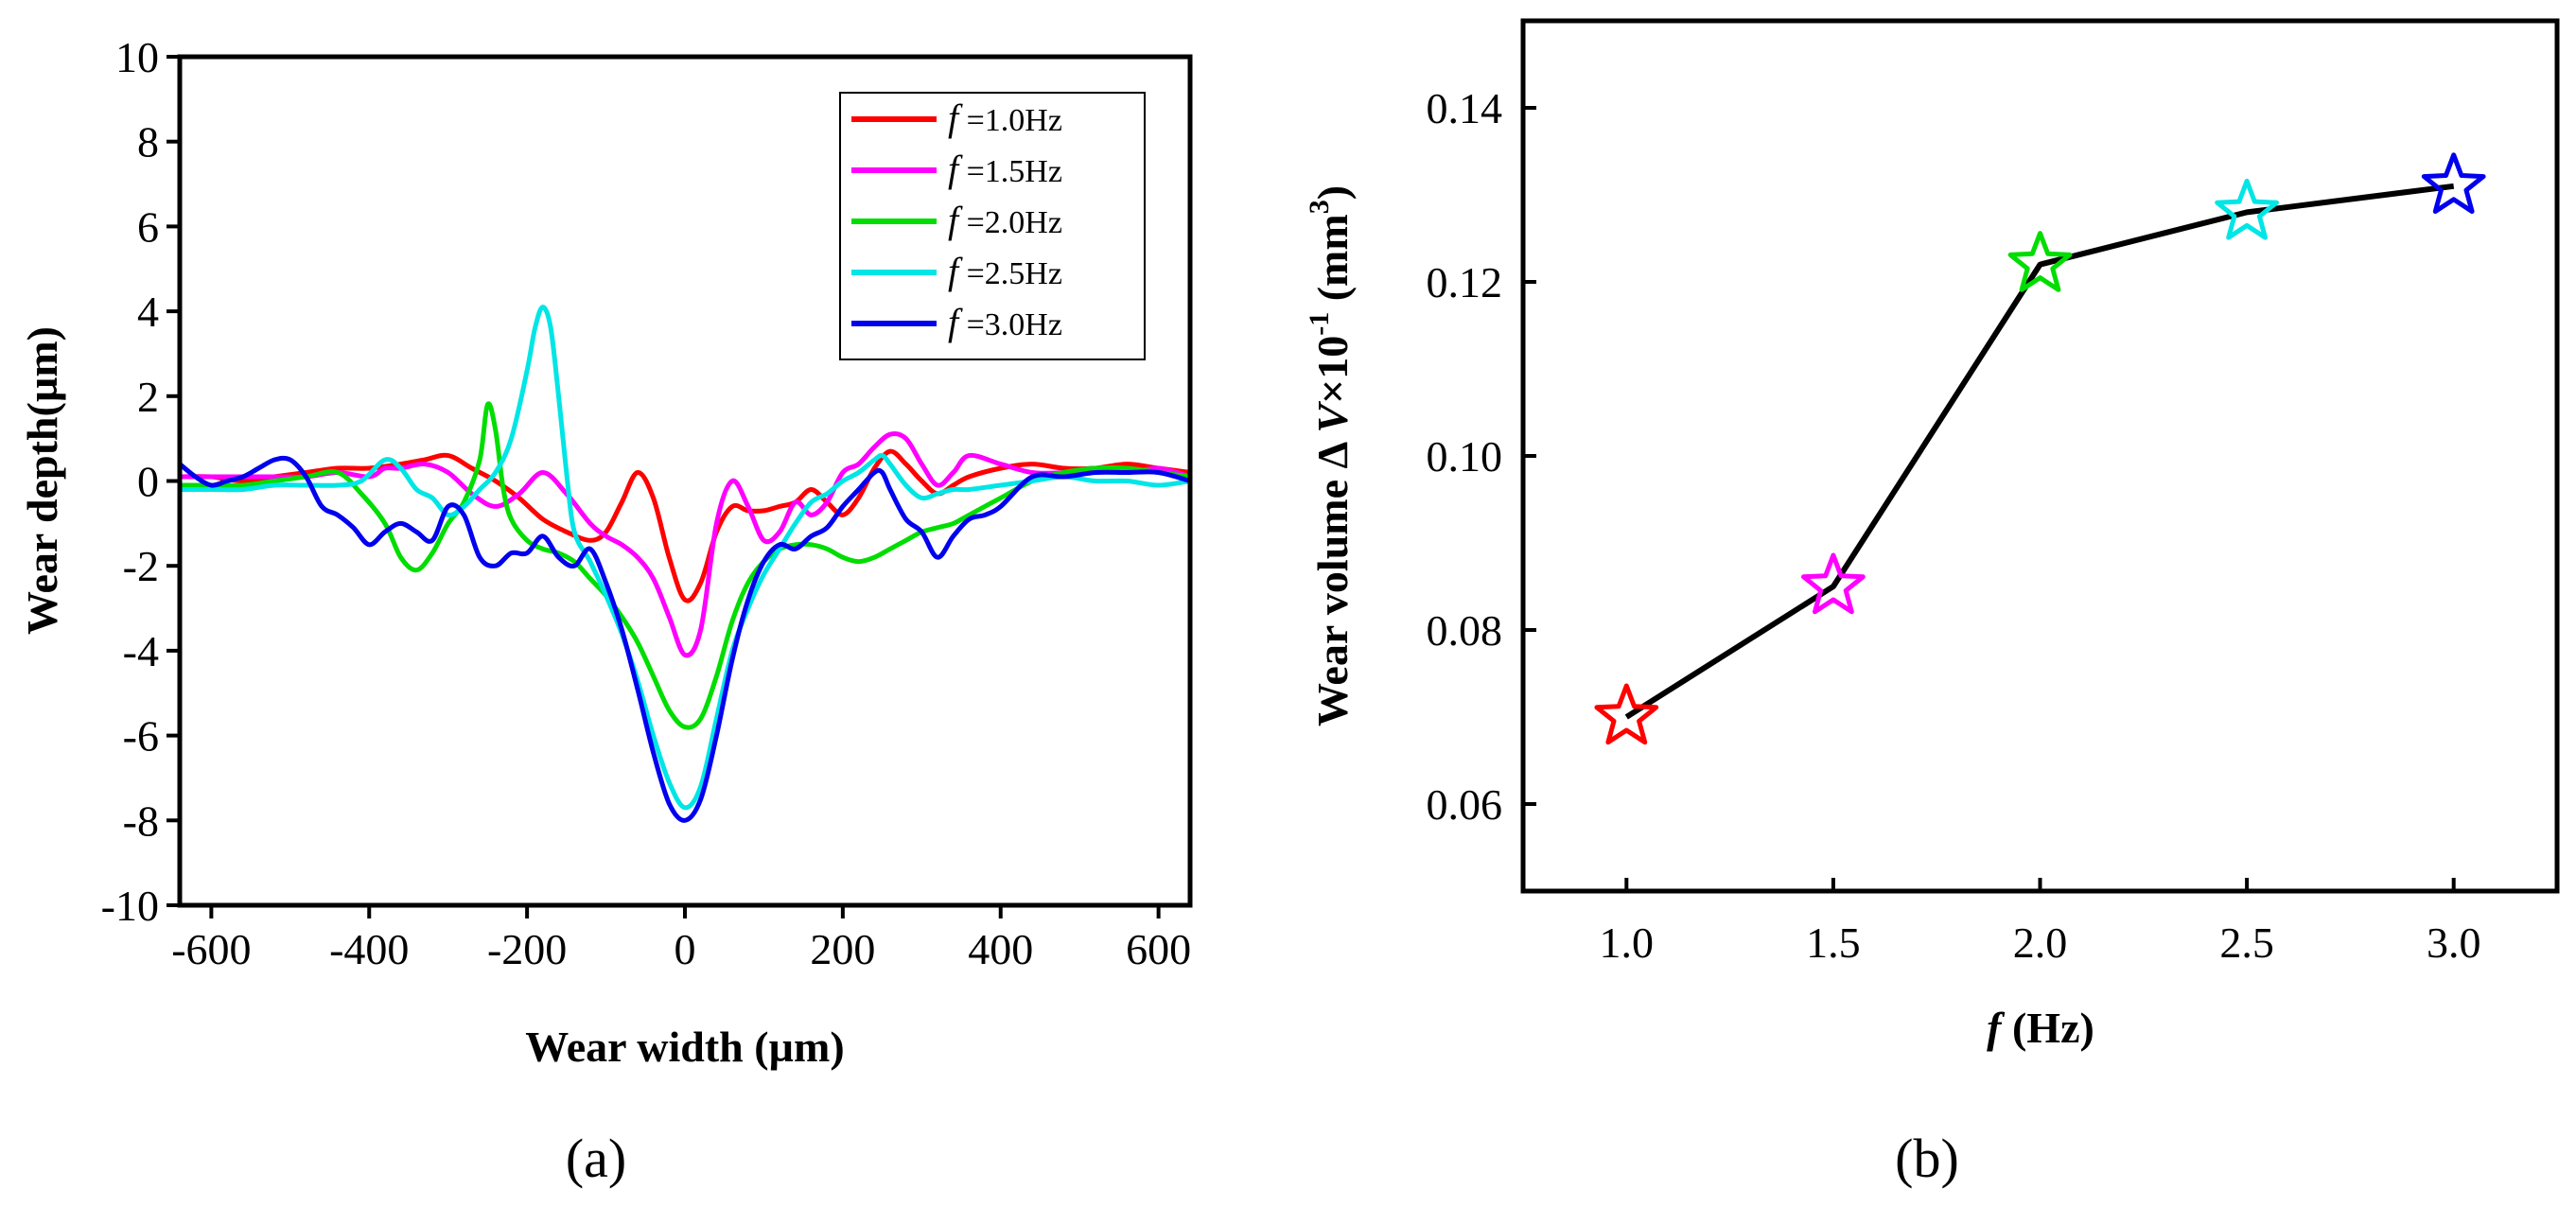 Image resolution: width=2576 pixels, height=1207 pixels. What do you see at coordinates (42, 480) in the screenshot?
I see `panel-a-y-axis-title: Wear depth(µm)` at bounding box center [42, 480].